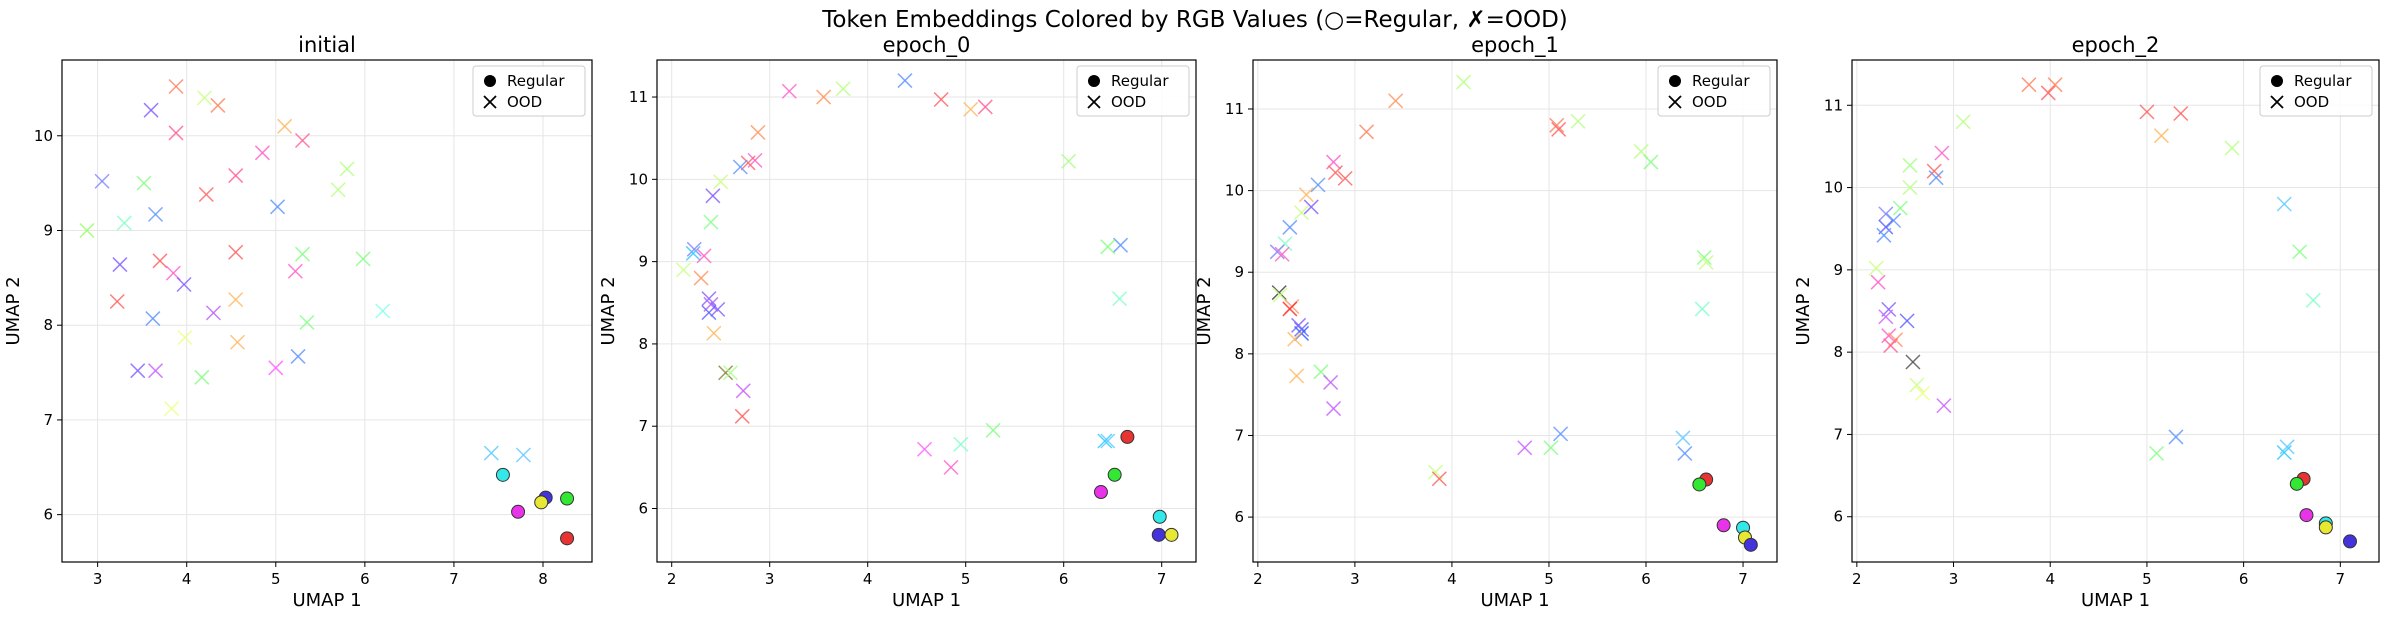 This screenshot has width=2390, height=617. I want to click on legend-box, so click(529, 91).